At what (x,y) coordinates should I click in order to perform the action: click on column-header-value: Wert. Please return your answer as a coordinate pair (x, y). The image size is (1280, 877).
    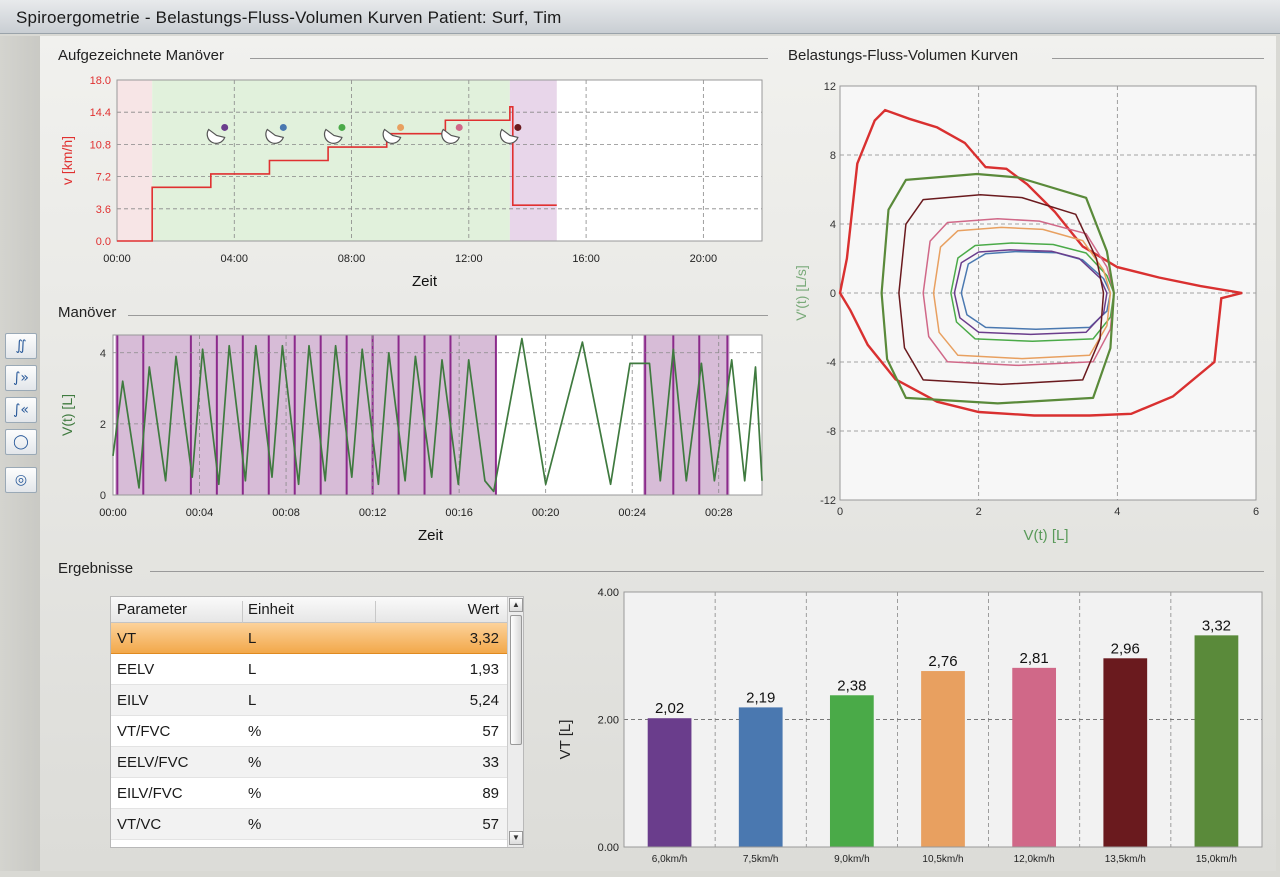
    Looking at the image, I should click on (483, 609).